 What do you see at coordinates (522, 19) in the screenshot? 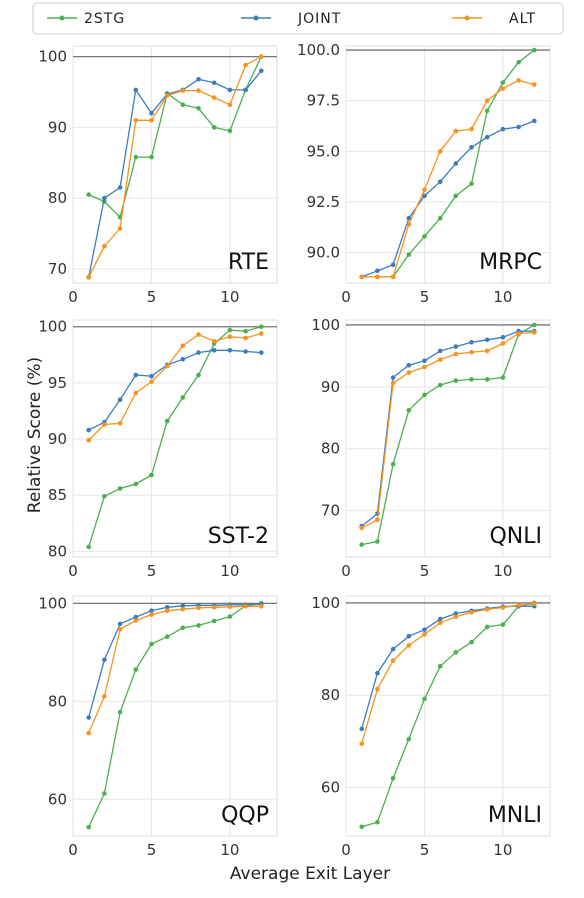
I see `legend-label-alt: ALT` at bounding box center [522, 19].